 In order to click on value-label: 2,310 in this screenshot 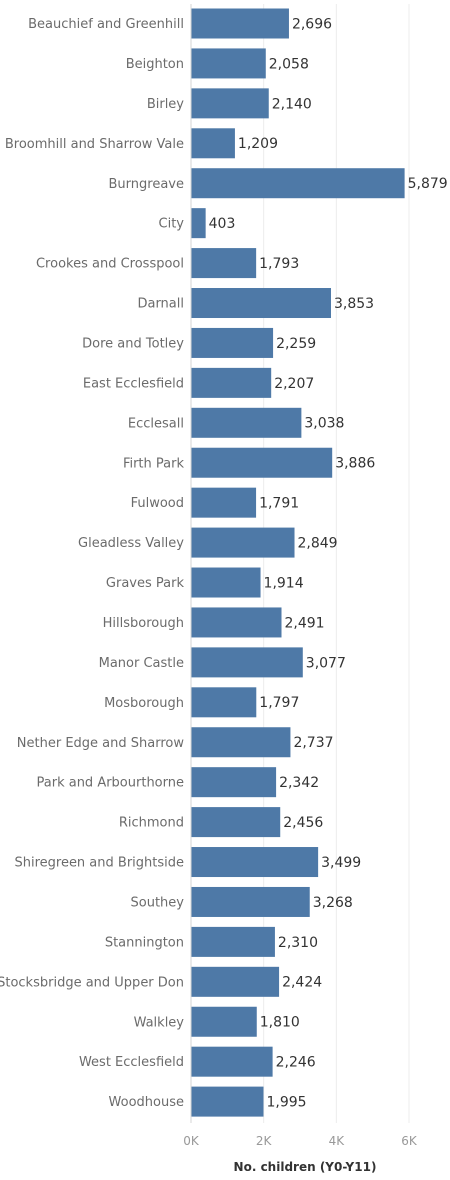, I will do `click(298, 943)`.